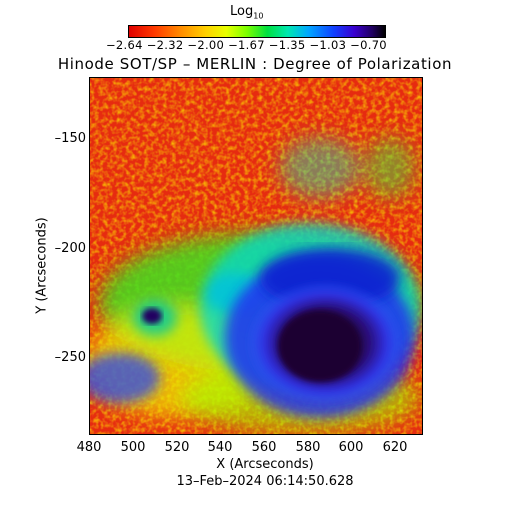 Image resolution: width=510 pixels, height=512 pixels. What do you see at coordinates (133, 447) in the screenshot?
I see `x-tick-label: 500` at bounding box center [133, 447].